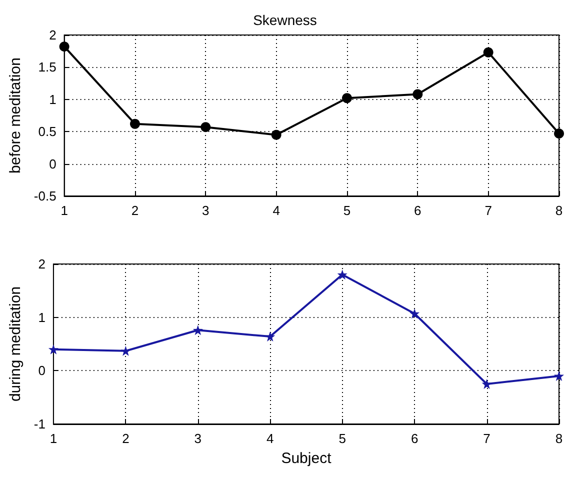 Image resolution: width=570 pixels, height=479 pixels. I want to click on y-axis-title: before meditation, so click(15, 116).